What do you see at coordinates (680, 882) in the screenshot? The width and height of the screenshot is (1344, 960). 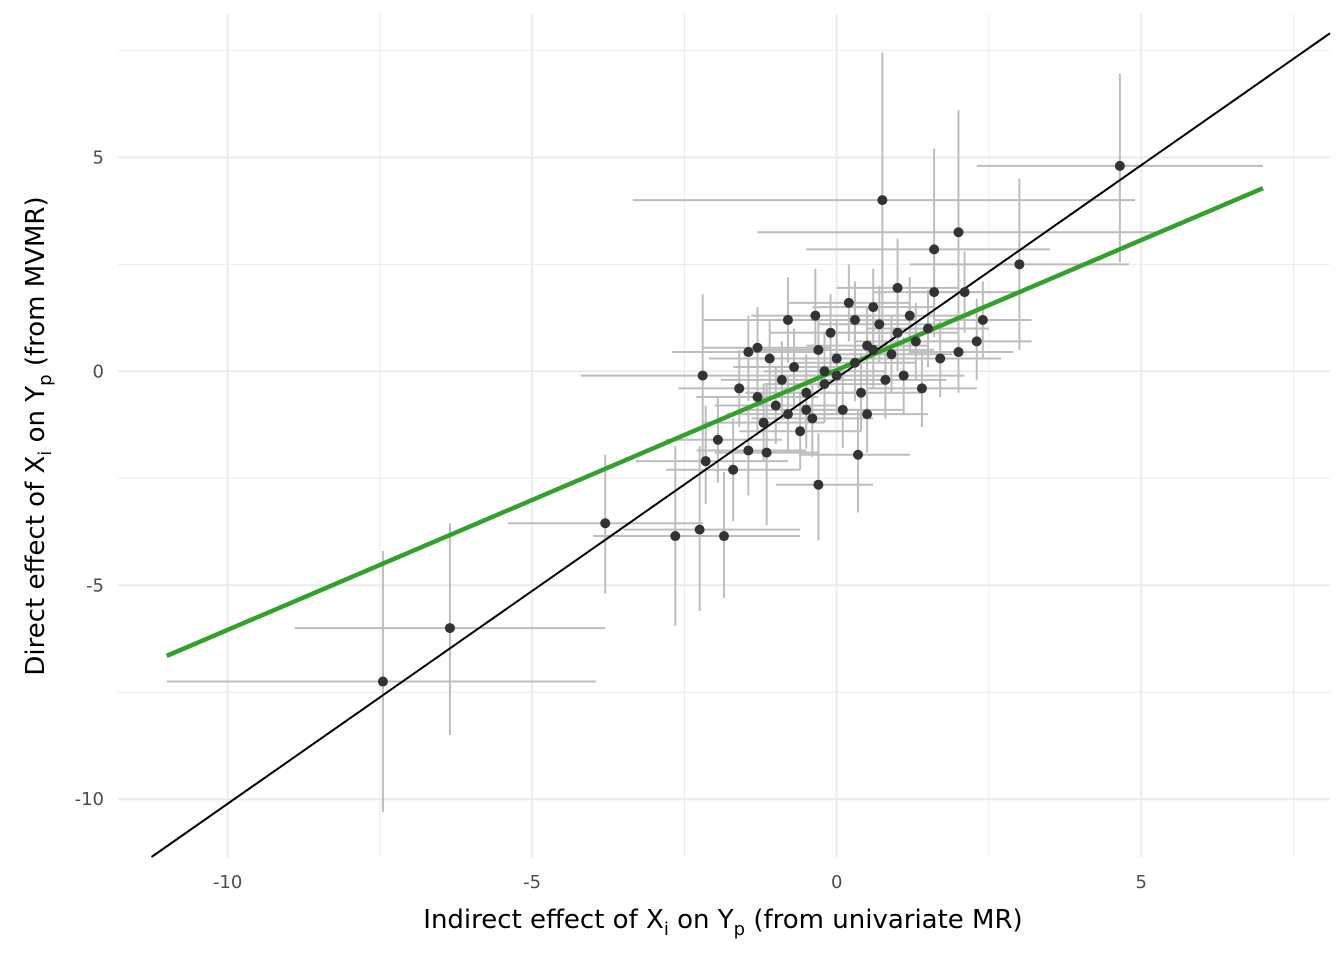 I see `x-axis-tick-labels: -10 -5 0 5` at bounding box center [680, 882].